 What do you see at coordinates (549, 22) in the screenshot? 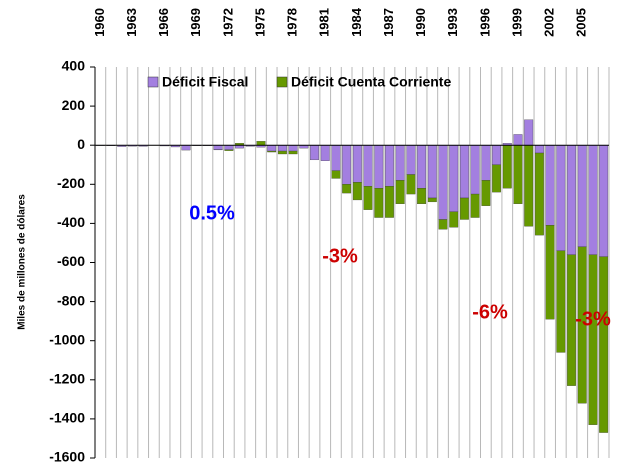
I see `x-tick-label: 2002` at bounding box center [549, 22].